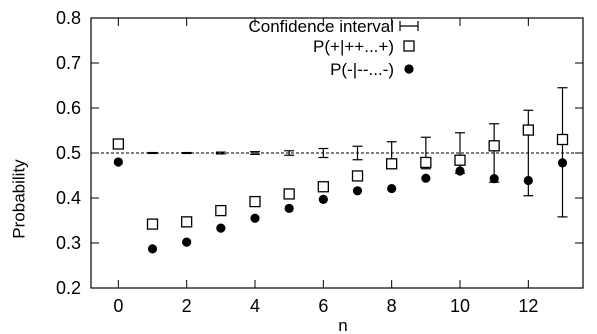 This screenshot has width=597, height=334. I want to click on legend-circle-marker, so click(409, 69).